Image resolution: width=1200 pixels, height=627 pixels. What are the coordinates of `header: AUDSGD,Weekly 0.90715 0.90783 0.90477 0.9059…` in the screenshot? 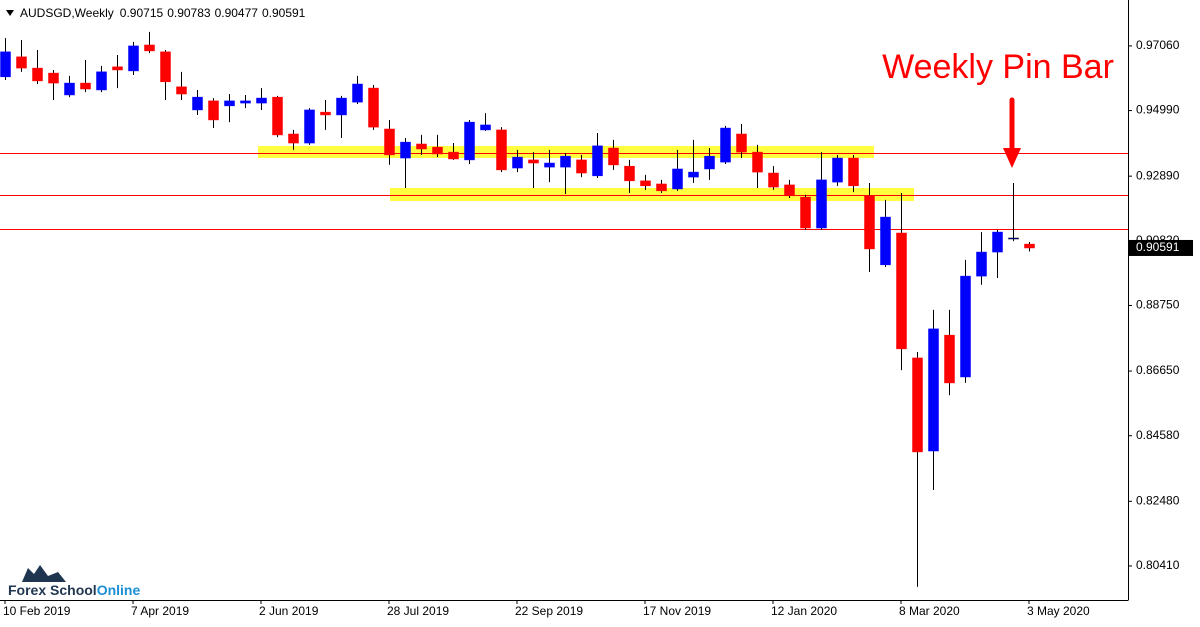 It's located at (163, 13).